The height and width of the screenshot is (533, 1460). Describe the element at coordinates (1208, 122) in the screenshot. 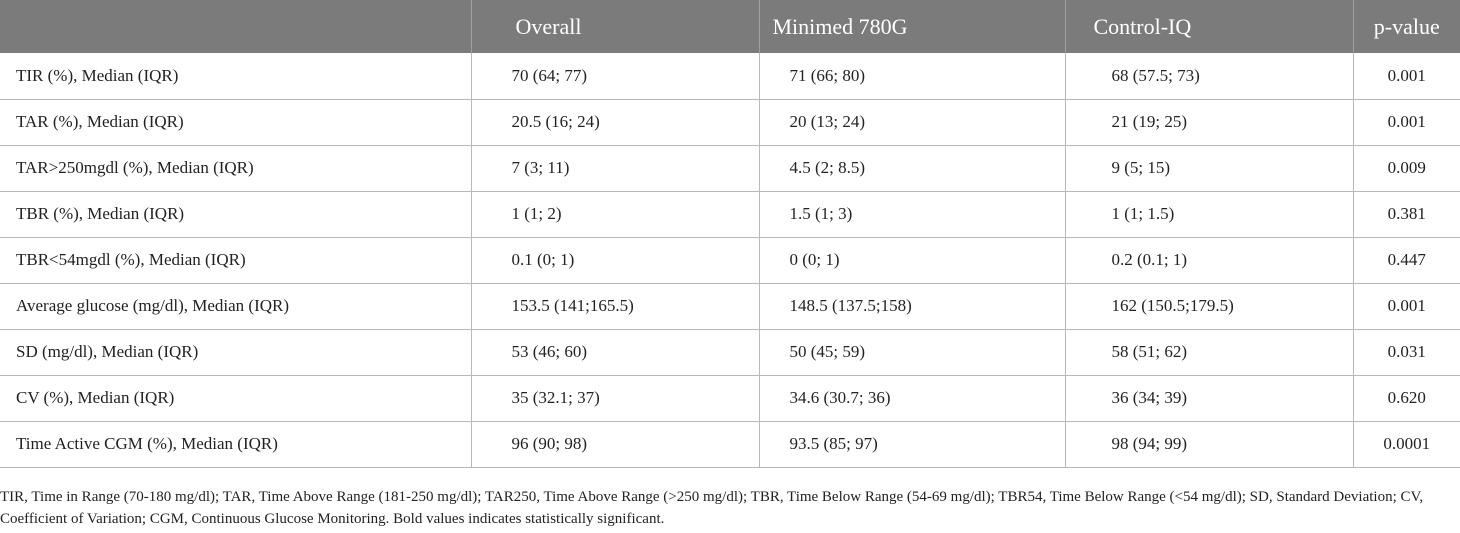

I see `control-iq-value-cell: 21 (19; 25)` at that location.